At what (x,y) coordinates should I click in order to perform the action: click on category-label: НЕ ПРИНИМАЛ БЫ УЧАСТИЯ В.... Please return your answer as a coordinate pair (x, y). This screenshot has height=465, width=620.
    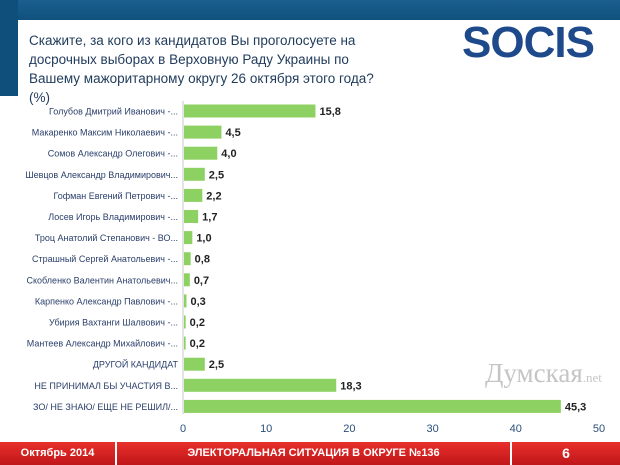
    Looking at the image, I should click on (106, 386).